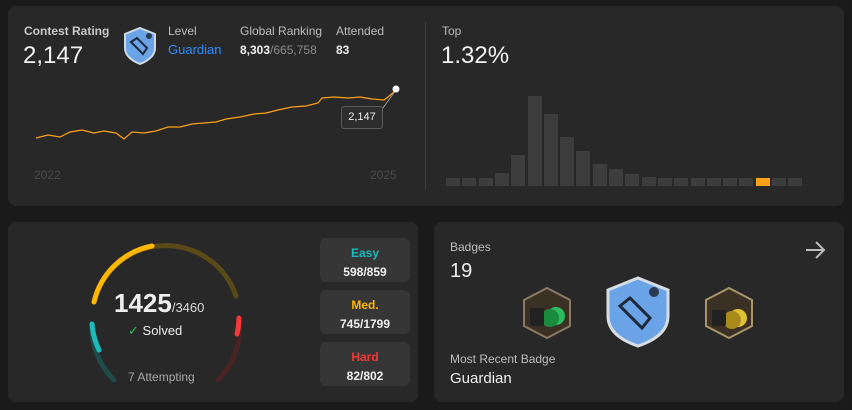  What do you see at coordinates (503, 359) in the screenshot?
I see `most-recent-badge-label: Most Recent Badge` at bounding box center [503, 359].